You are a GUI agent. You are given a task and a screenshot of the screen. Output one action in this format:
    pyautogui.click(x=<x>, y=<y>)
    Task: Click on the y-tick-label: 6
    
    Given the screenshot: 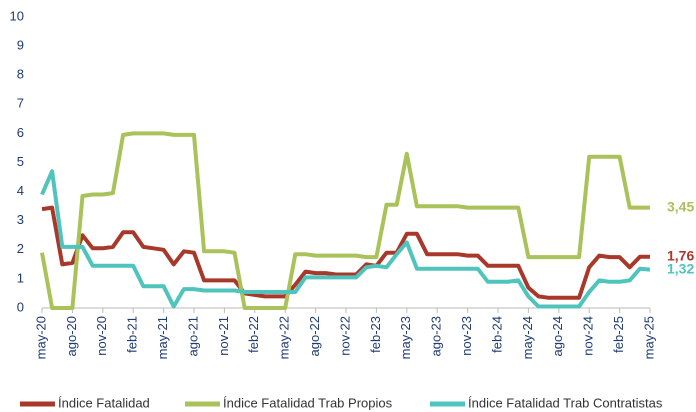 What is the action you would take?
    pyautogui.click(x=20, y=132)
    